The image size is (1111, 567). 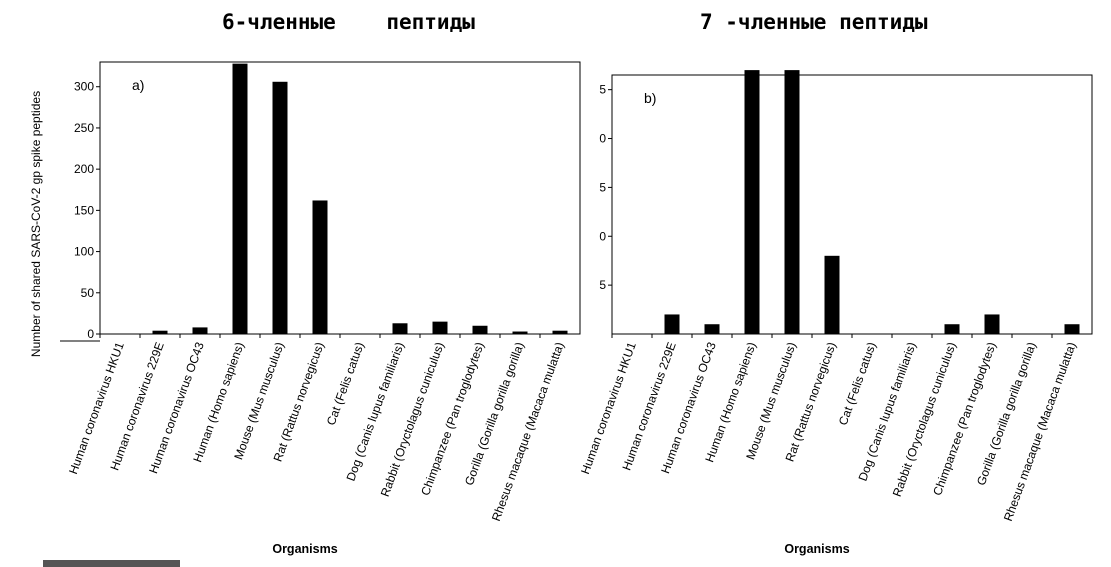 I want to click on y-tick-label: 100, so click(x=84, y=252).